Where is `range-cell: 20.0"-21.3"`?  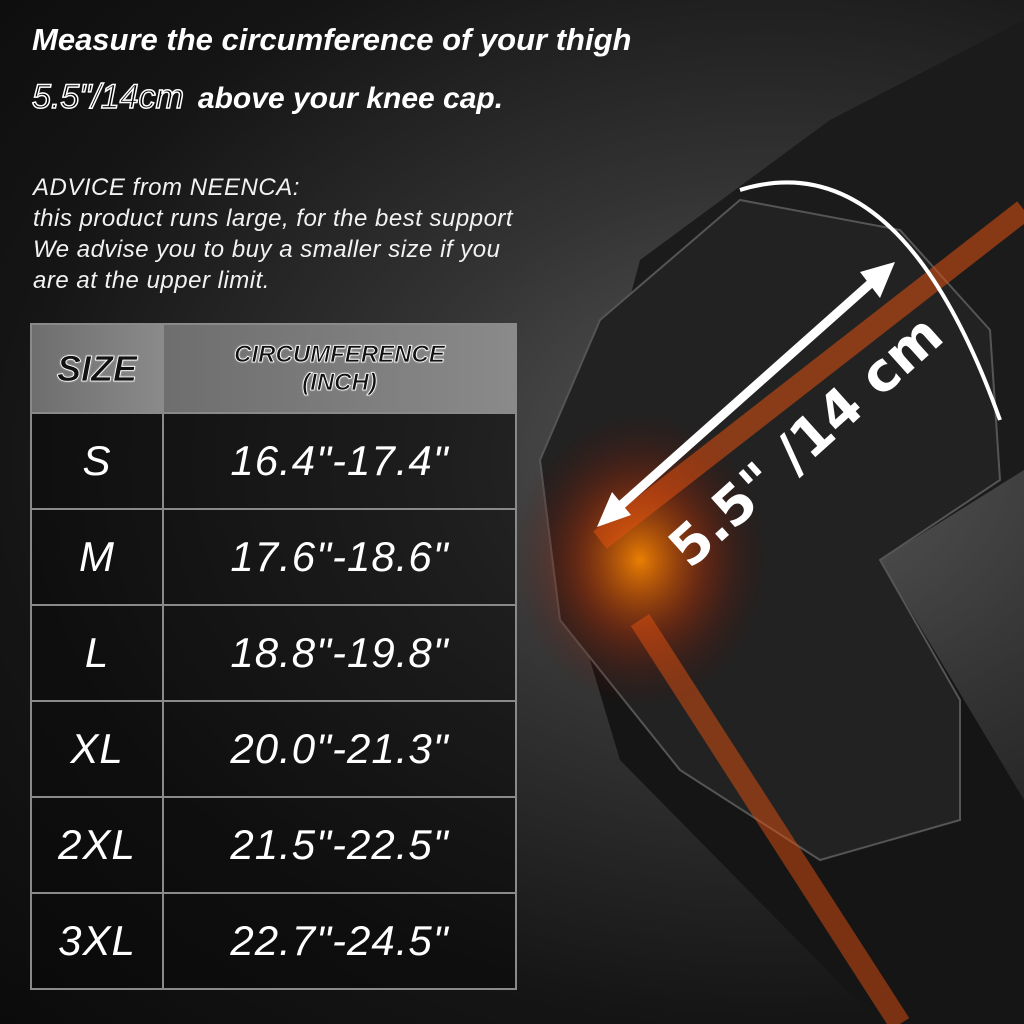 range-cell: 20.0"-21.3" is located at coordinates (339, 749).